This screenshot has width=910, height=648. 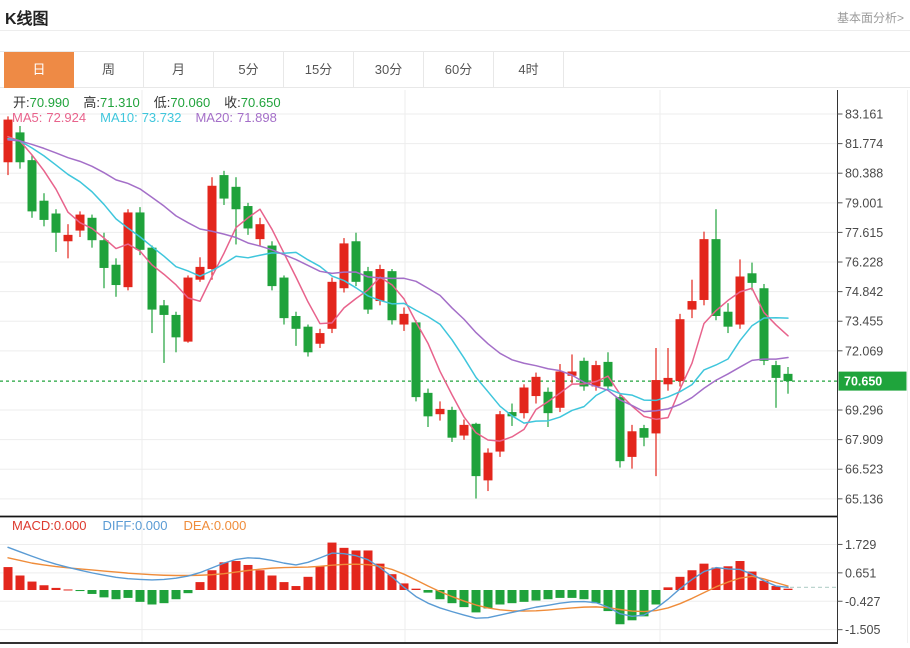 I want to click on tab-month: 月, so click(x=179, y=70).